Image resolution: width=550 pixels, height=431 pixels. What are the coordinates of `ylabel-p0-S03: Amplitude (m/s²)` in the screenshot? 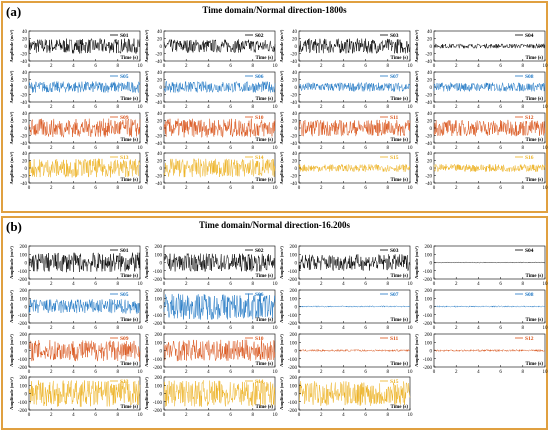 It's located at (281, 45).